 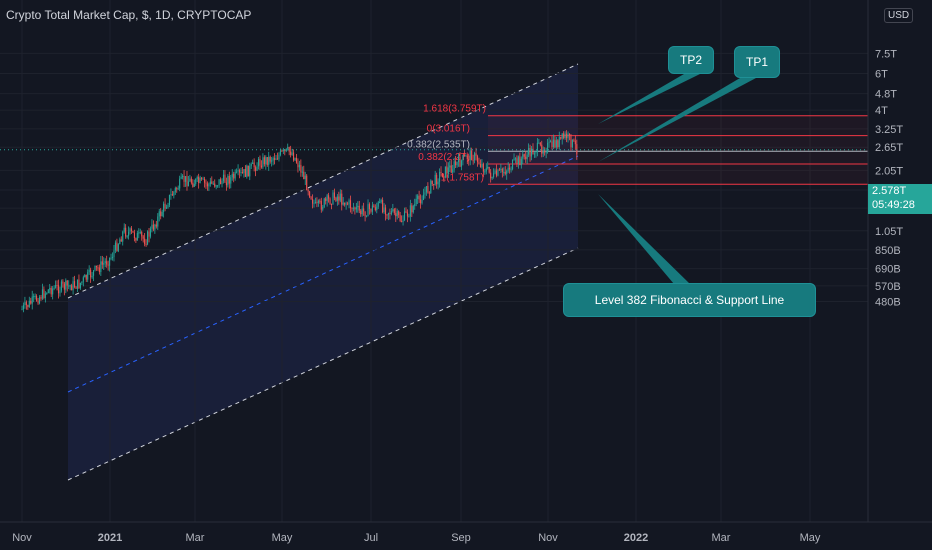 I want to click on currency-badge: USD, so click(x=899, y=15).